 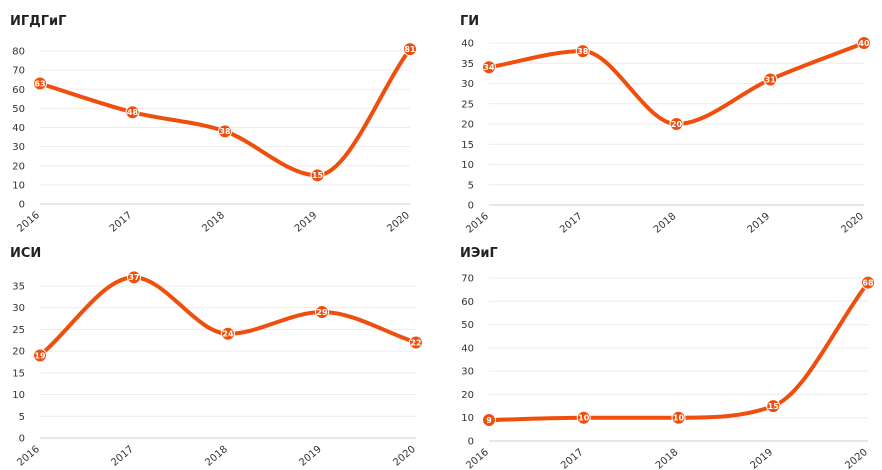 I want to click on data-label: 68, so click(x=868, y=282).